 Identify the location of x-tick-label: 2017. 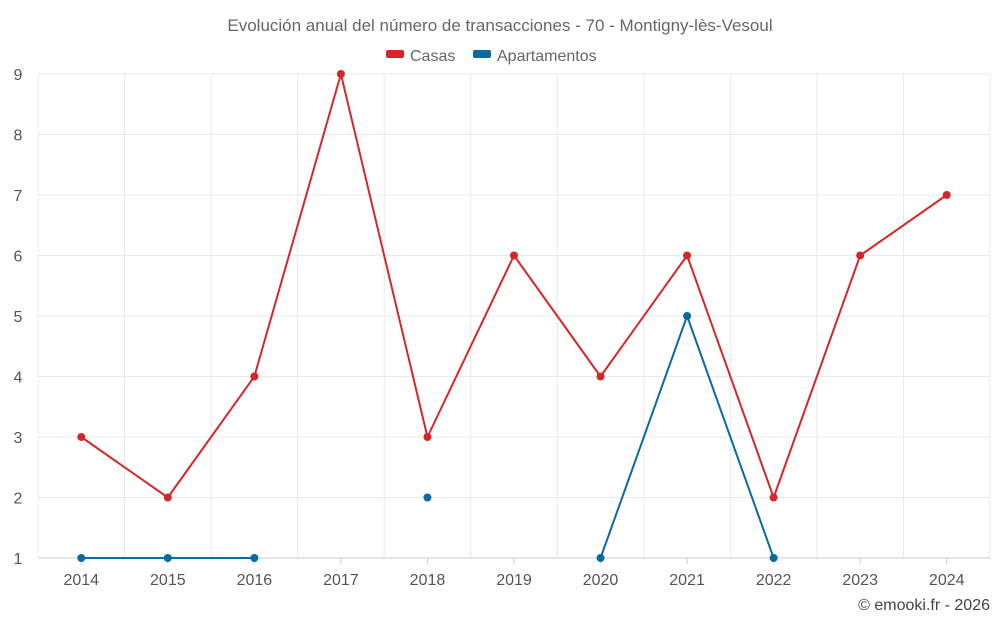
(341, 580).